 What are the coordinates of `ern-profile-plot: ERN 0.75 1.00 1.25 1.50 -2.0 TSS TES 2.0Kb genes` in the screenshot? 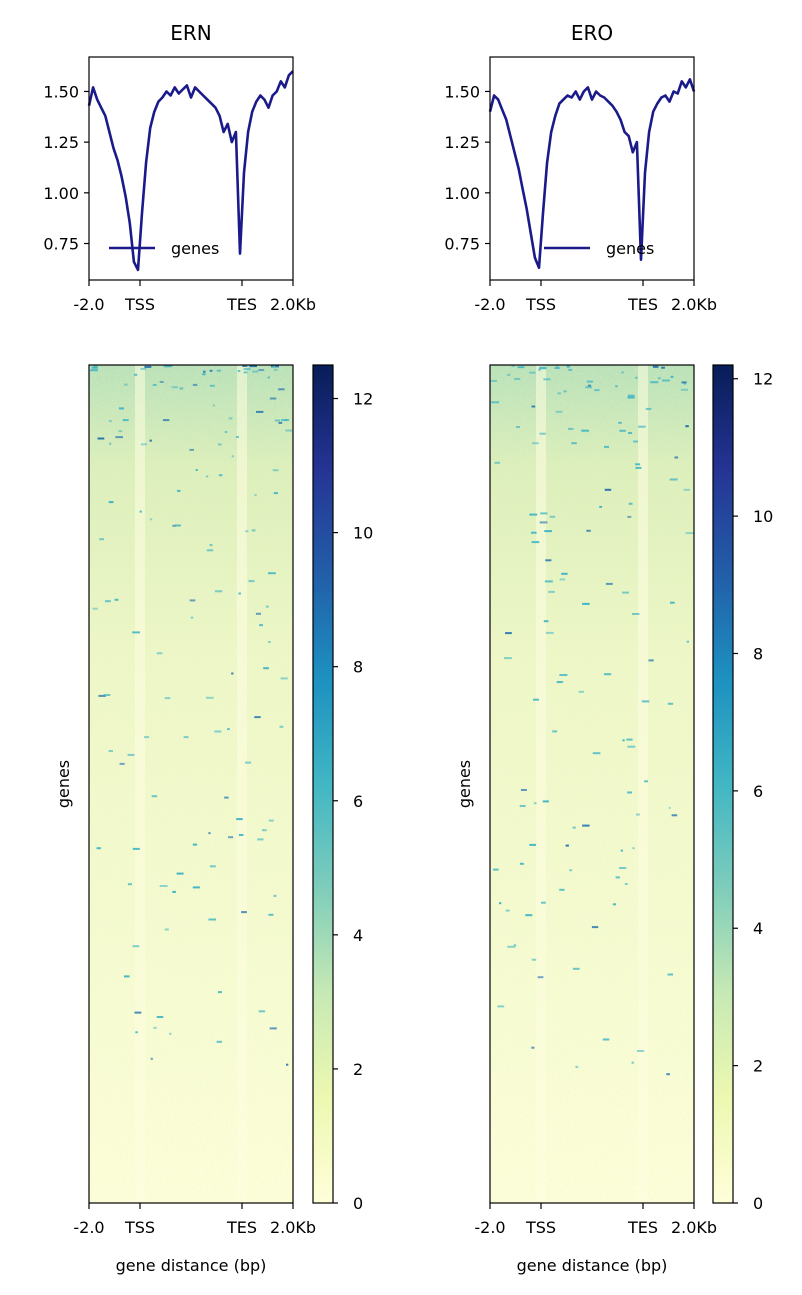 It's located at (179, 167).